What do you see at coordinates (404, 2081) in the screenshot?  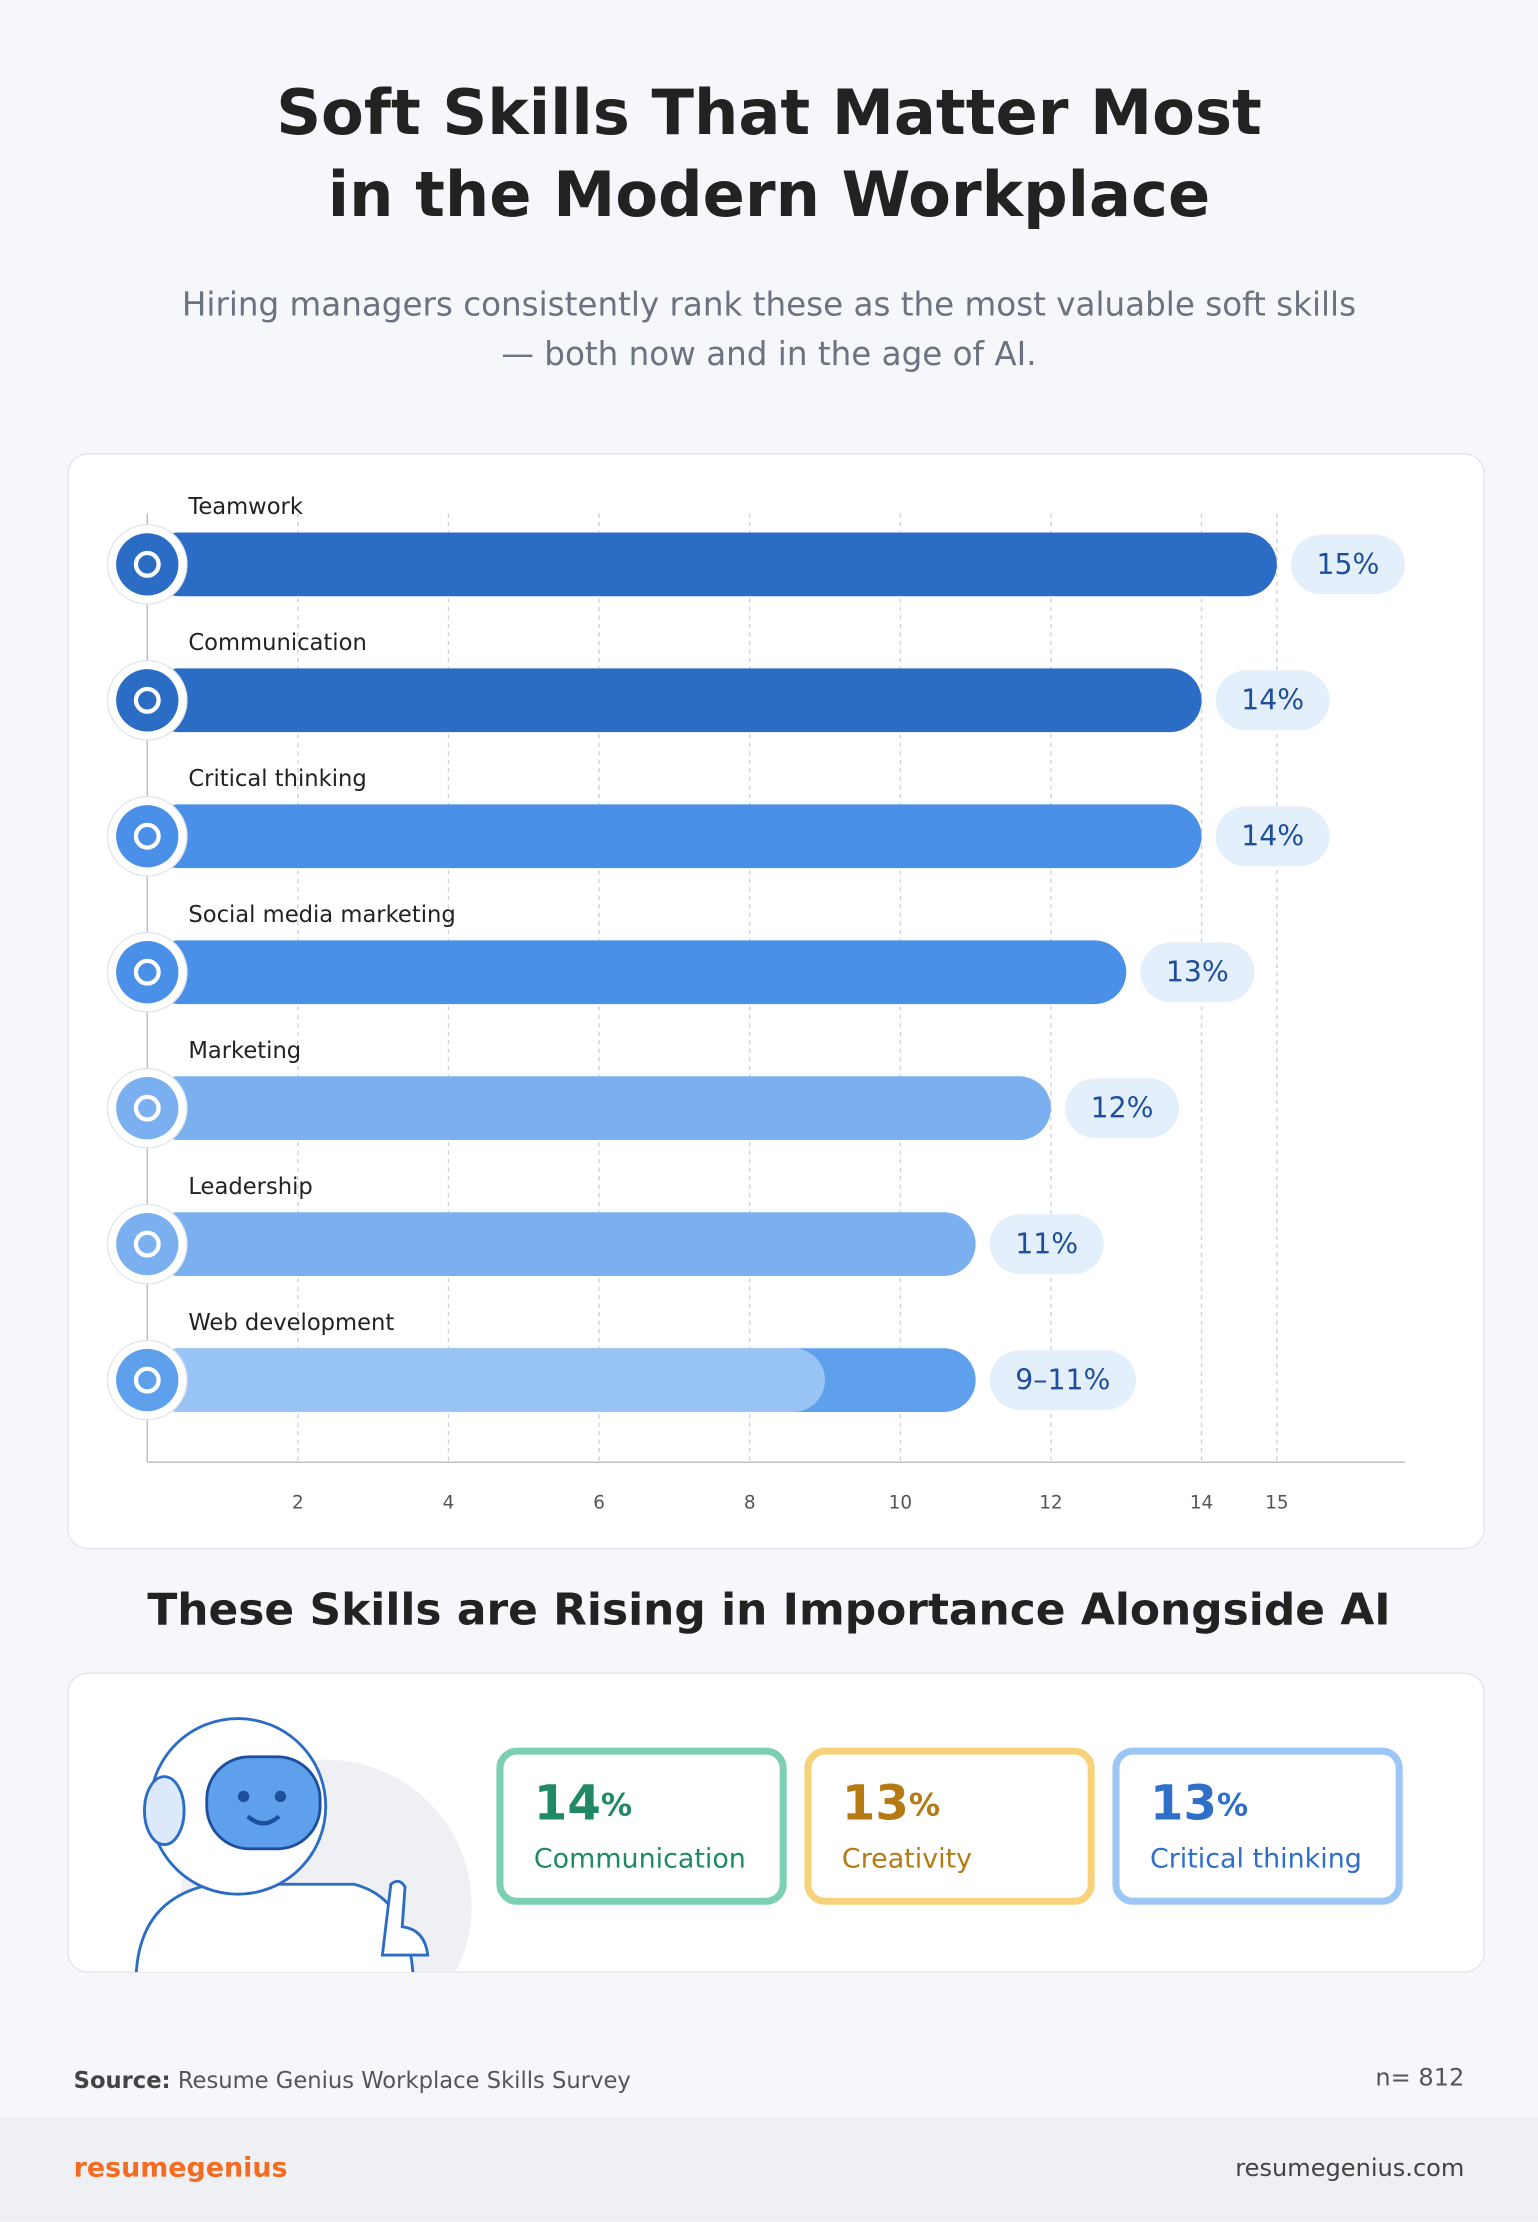 I see `source-text: Resume Genius Workplace Skills Survey` at bounding box center [404, 2081].